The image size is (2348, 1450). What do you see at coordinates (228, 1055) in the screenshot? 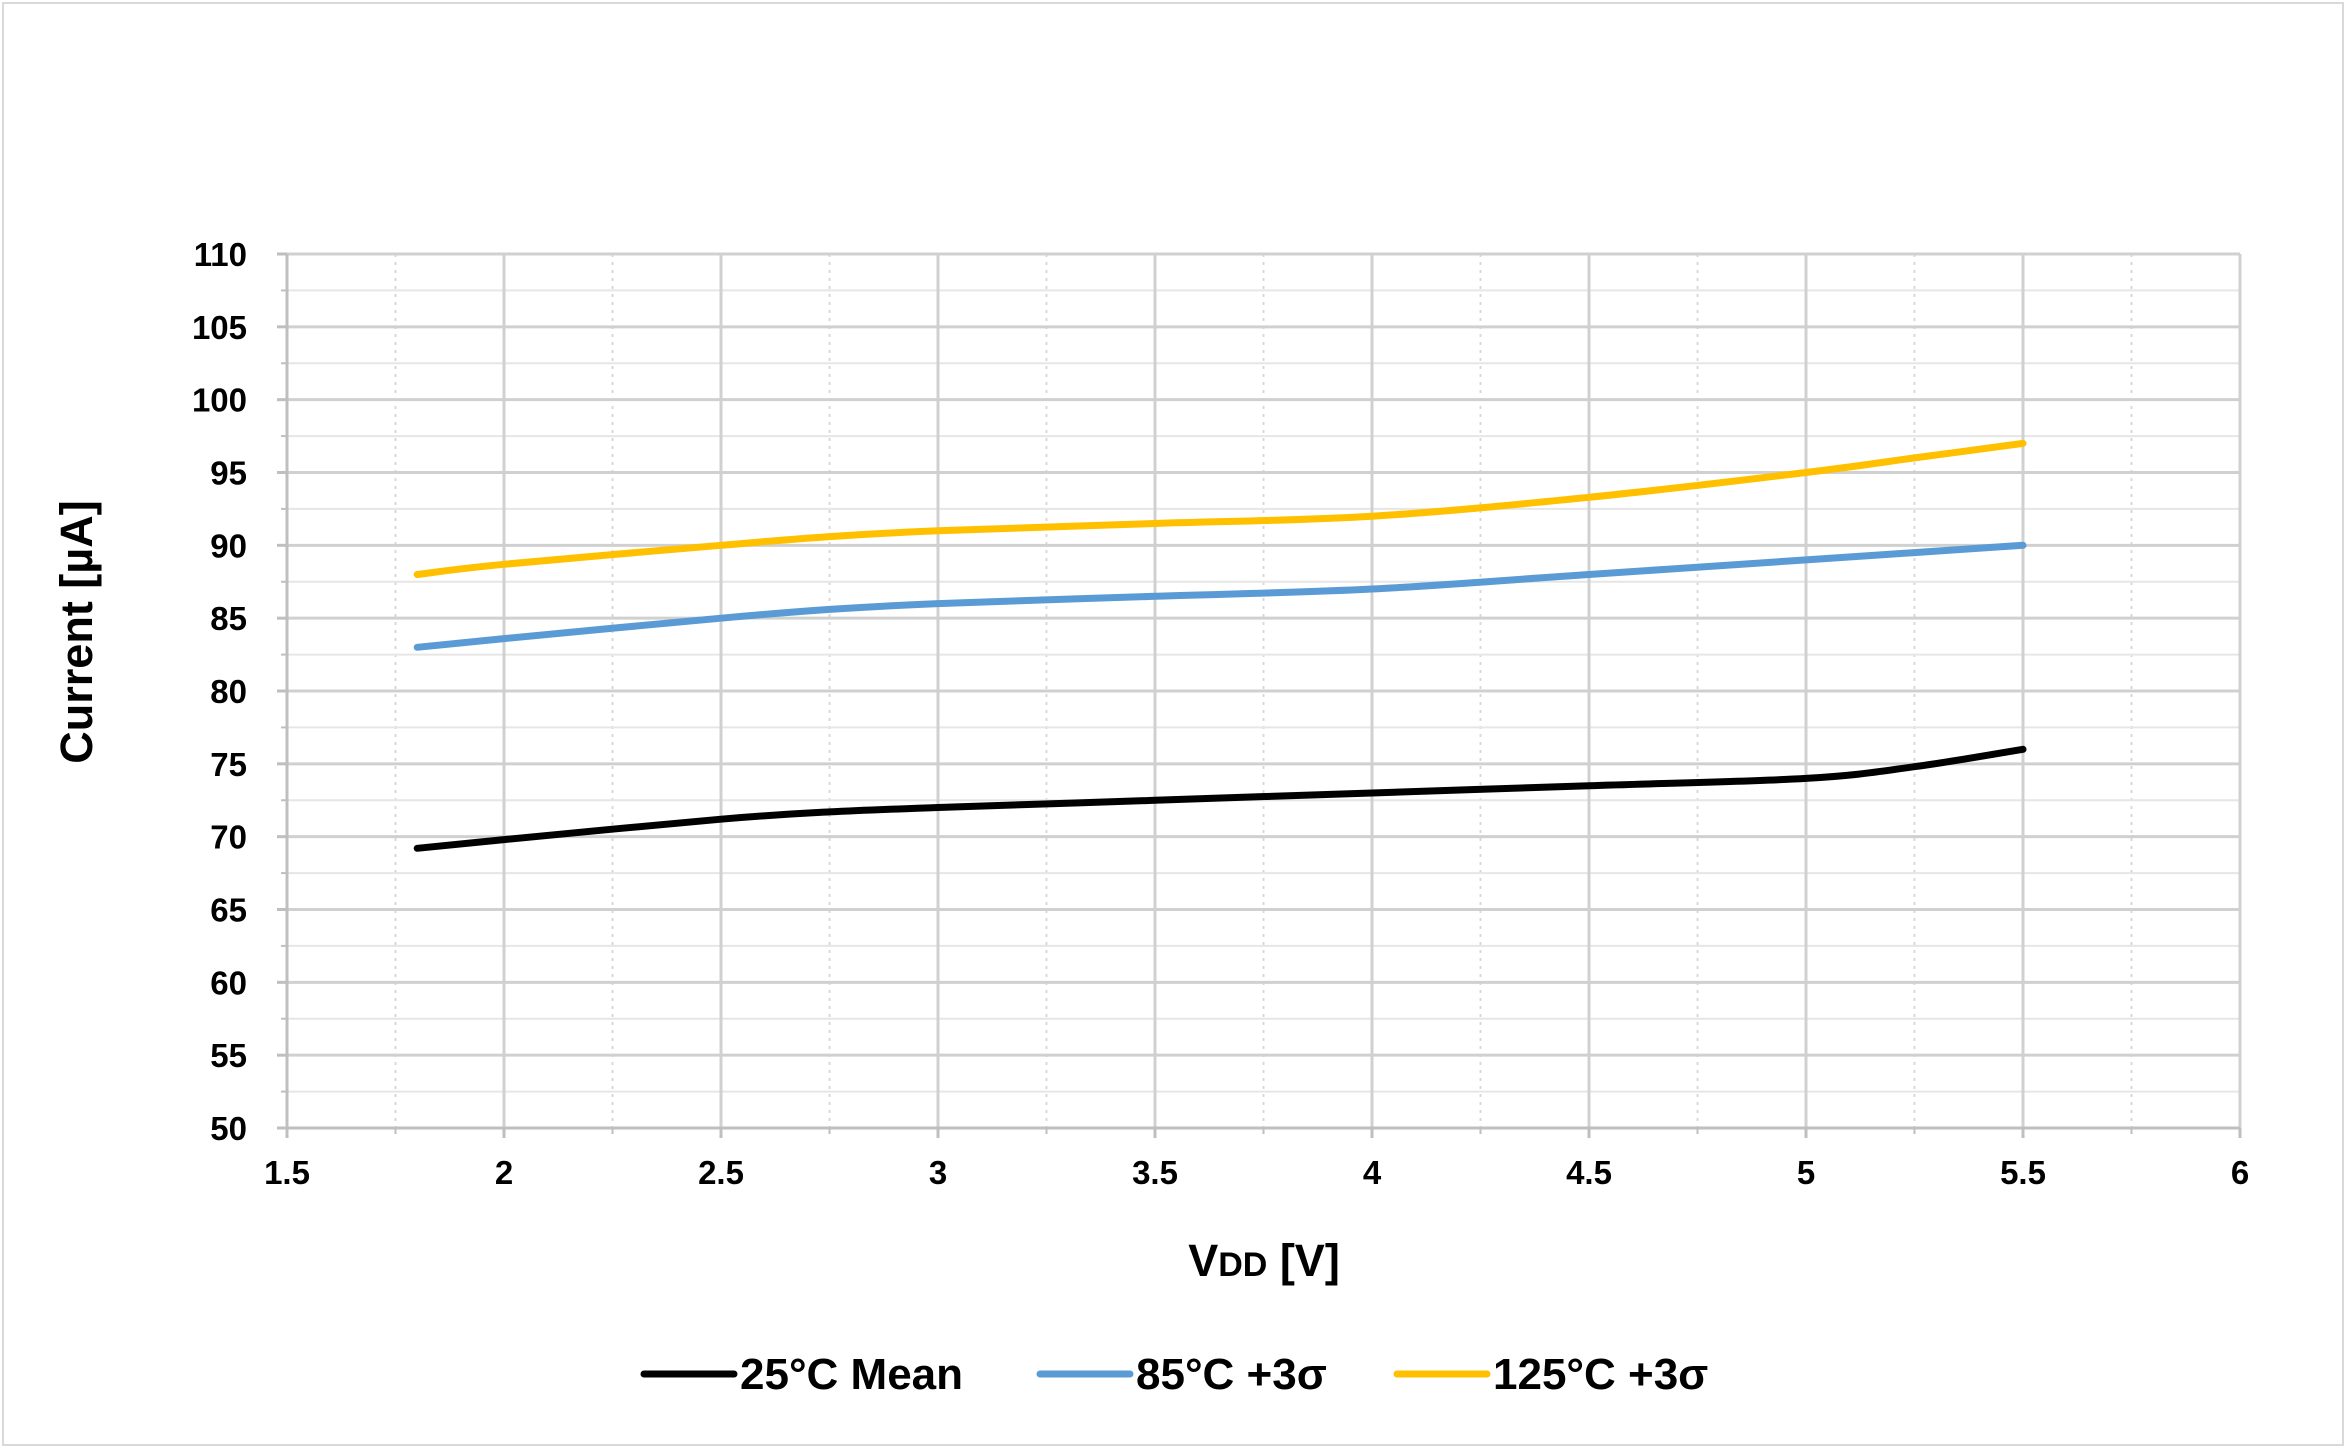
I see `y-tick-label: 55` at bounding box center [228, 1055].